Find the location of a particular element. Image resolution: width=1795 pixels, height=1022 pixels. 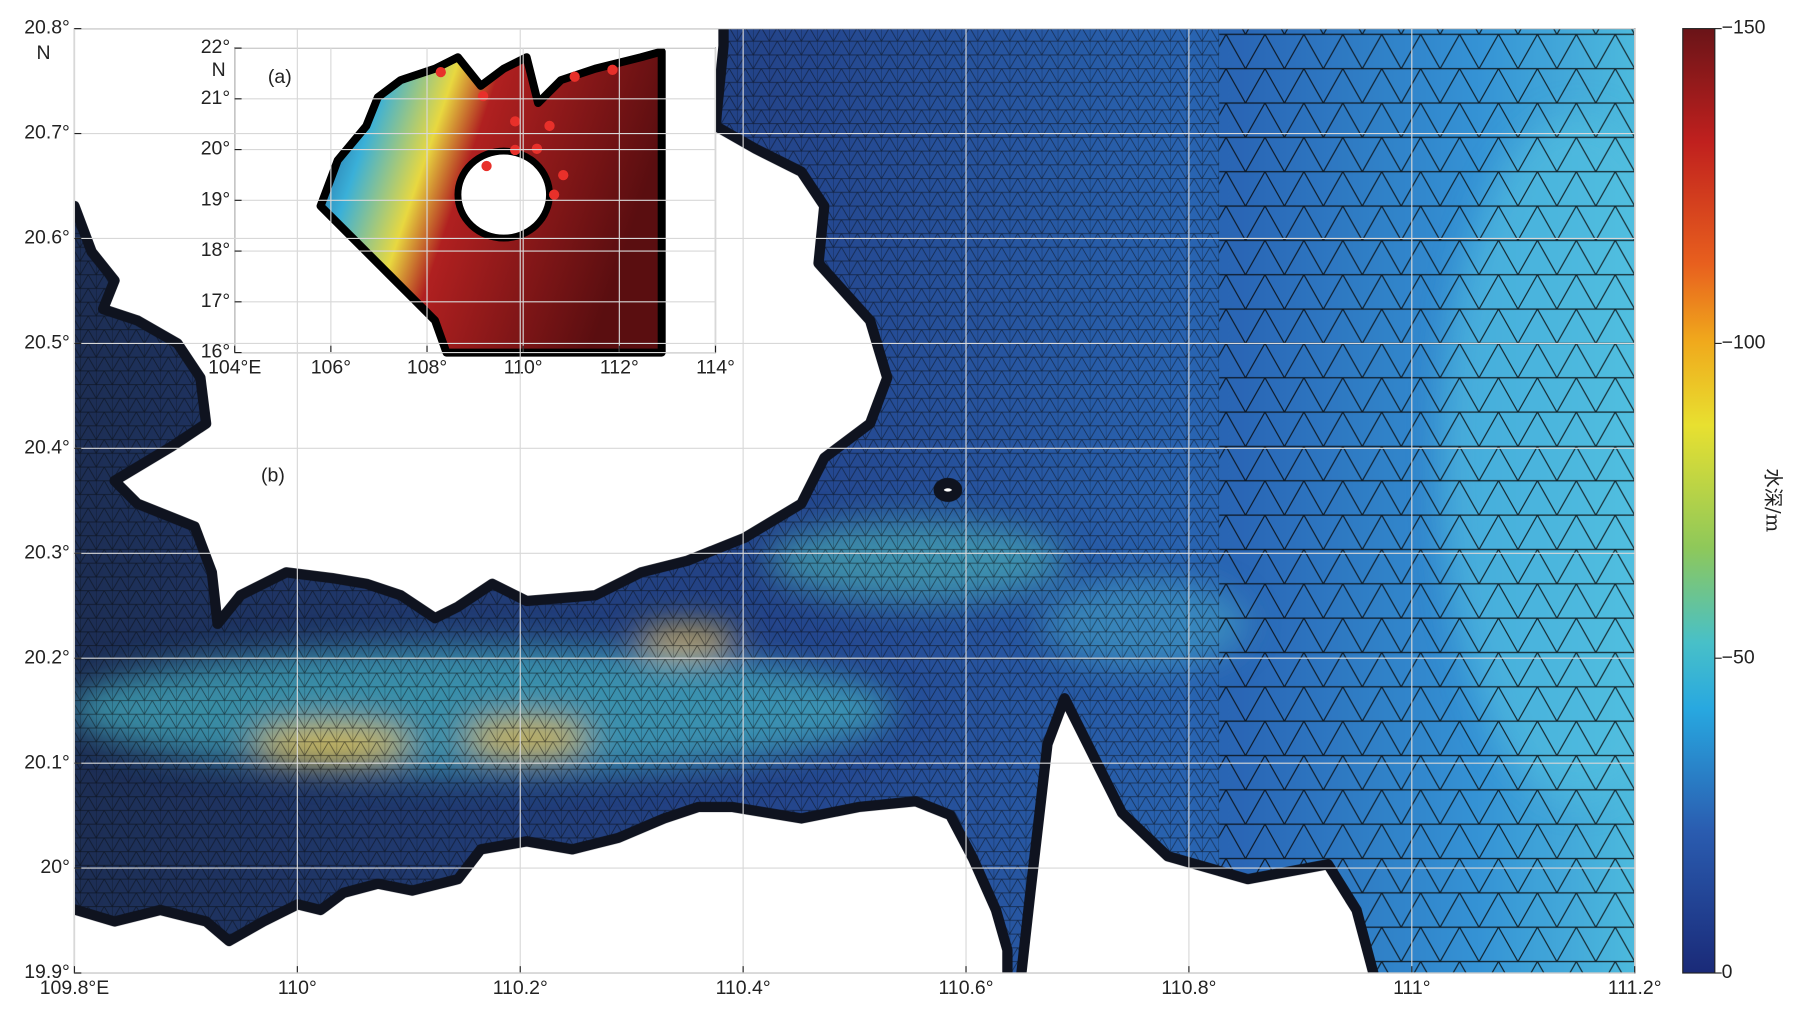

x-tick-label: 110.4° is located at coordinates (743, 988).